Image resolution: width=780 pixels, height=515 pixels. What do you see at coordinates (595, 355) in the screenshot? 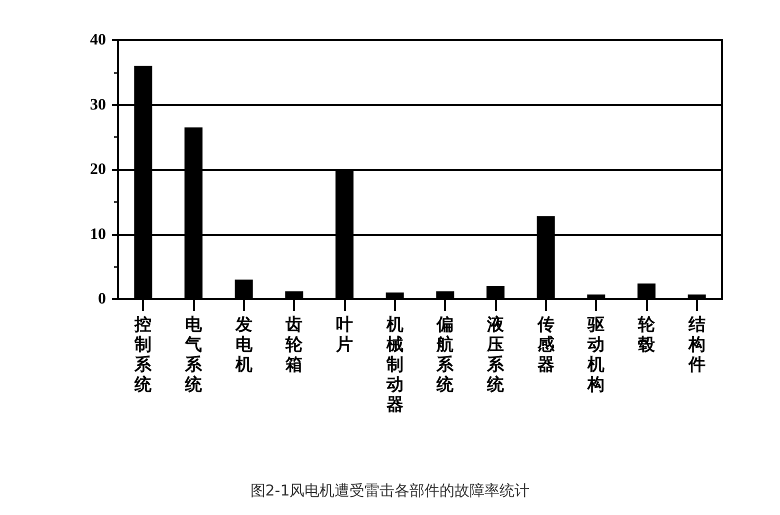
I see `x-tick-label: 驱动机构` at bounding box center [595, 355].